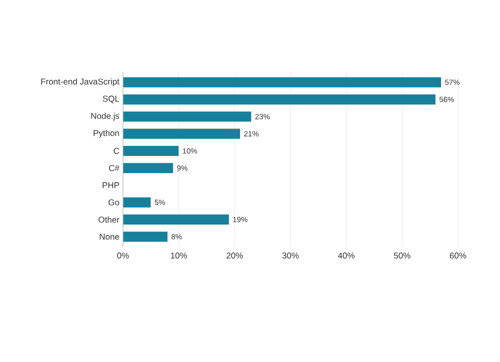 The width and height of the screenshot is (500, 362). Describe the element at coordinates (458, 255) in the screenshot. I see `x-tick-label: 60%` at that location.